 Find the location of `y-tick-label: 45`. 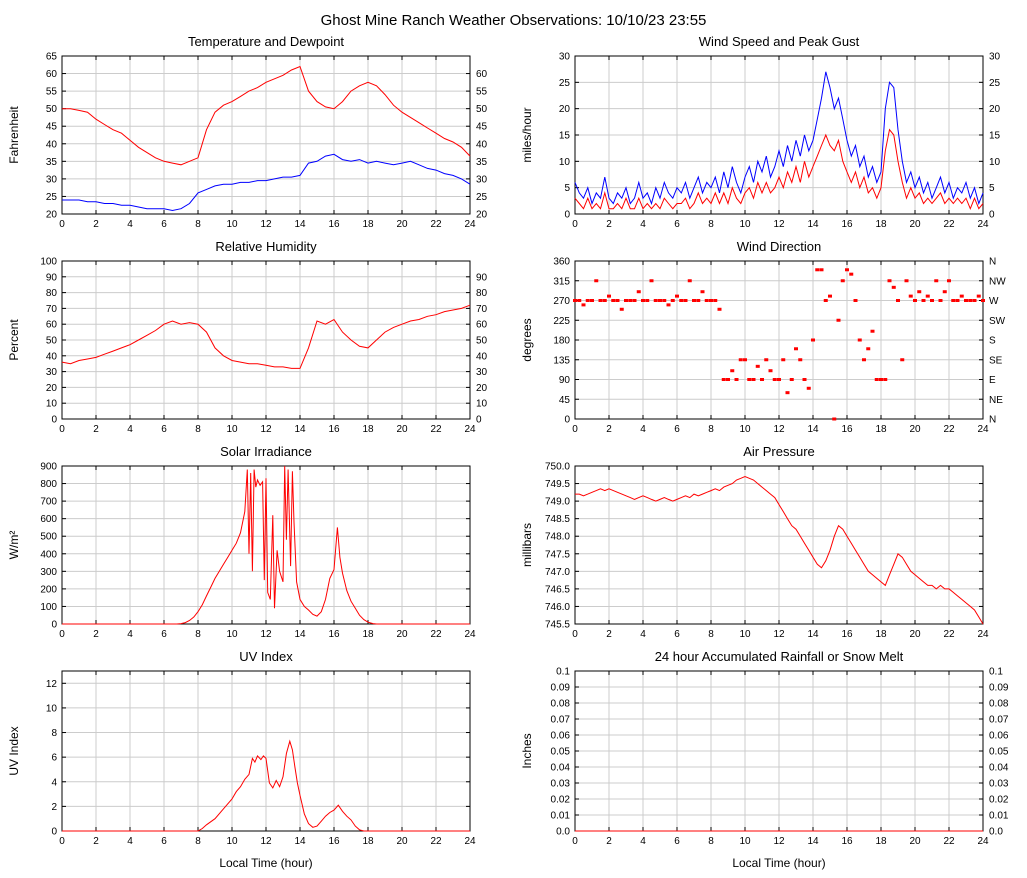

y-tick-label: 45 is located at coordinates (51, 127).